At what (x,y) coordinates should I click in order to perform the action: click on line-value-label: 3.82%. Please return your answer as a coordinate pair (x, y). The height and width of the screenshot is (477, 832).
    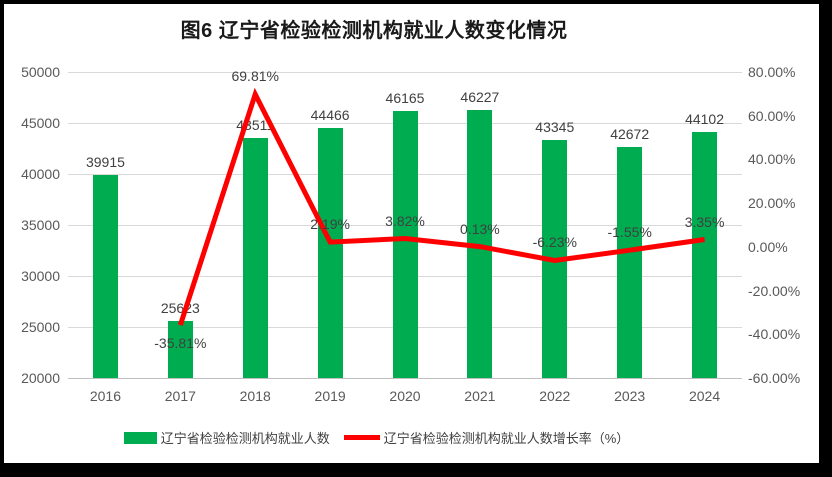
    Looking at the image, I should click on (405, 220).